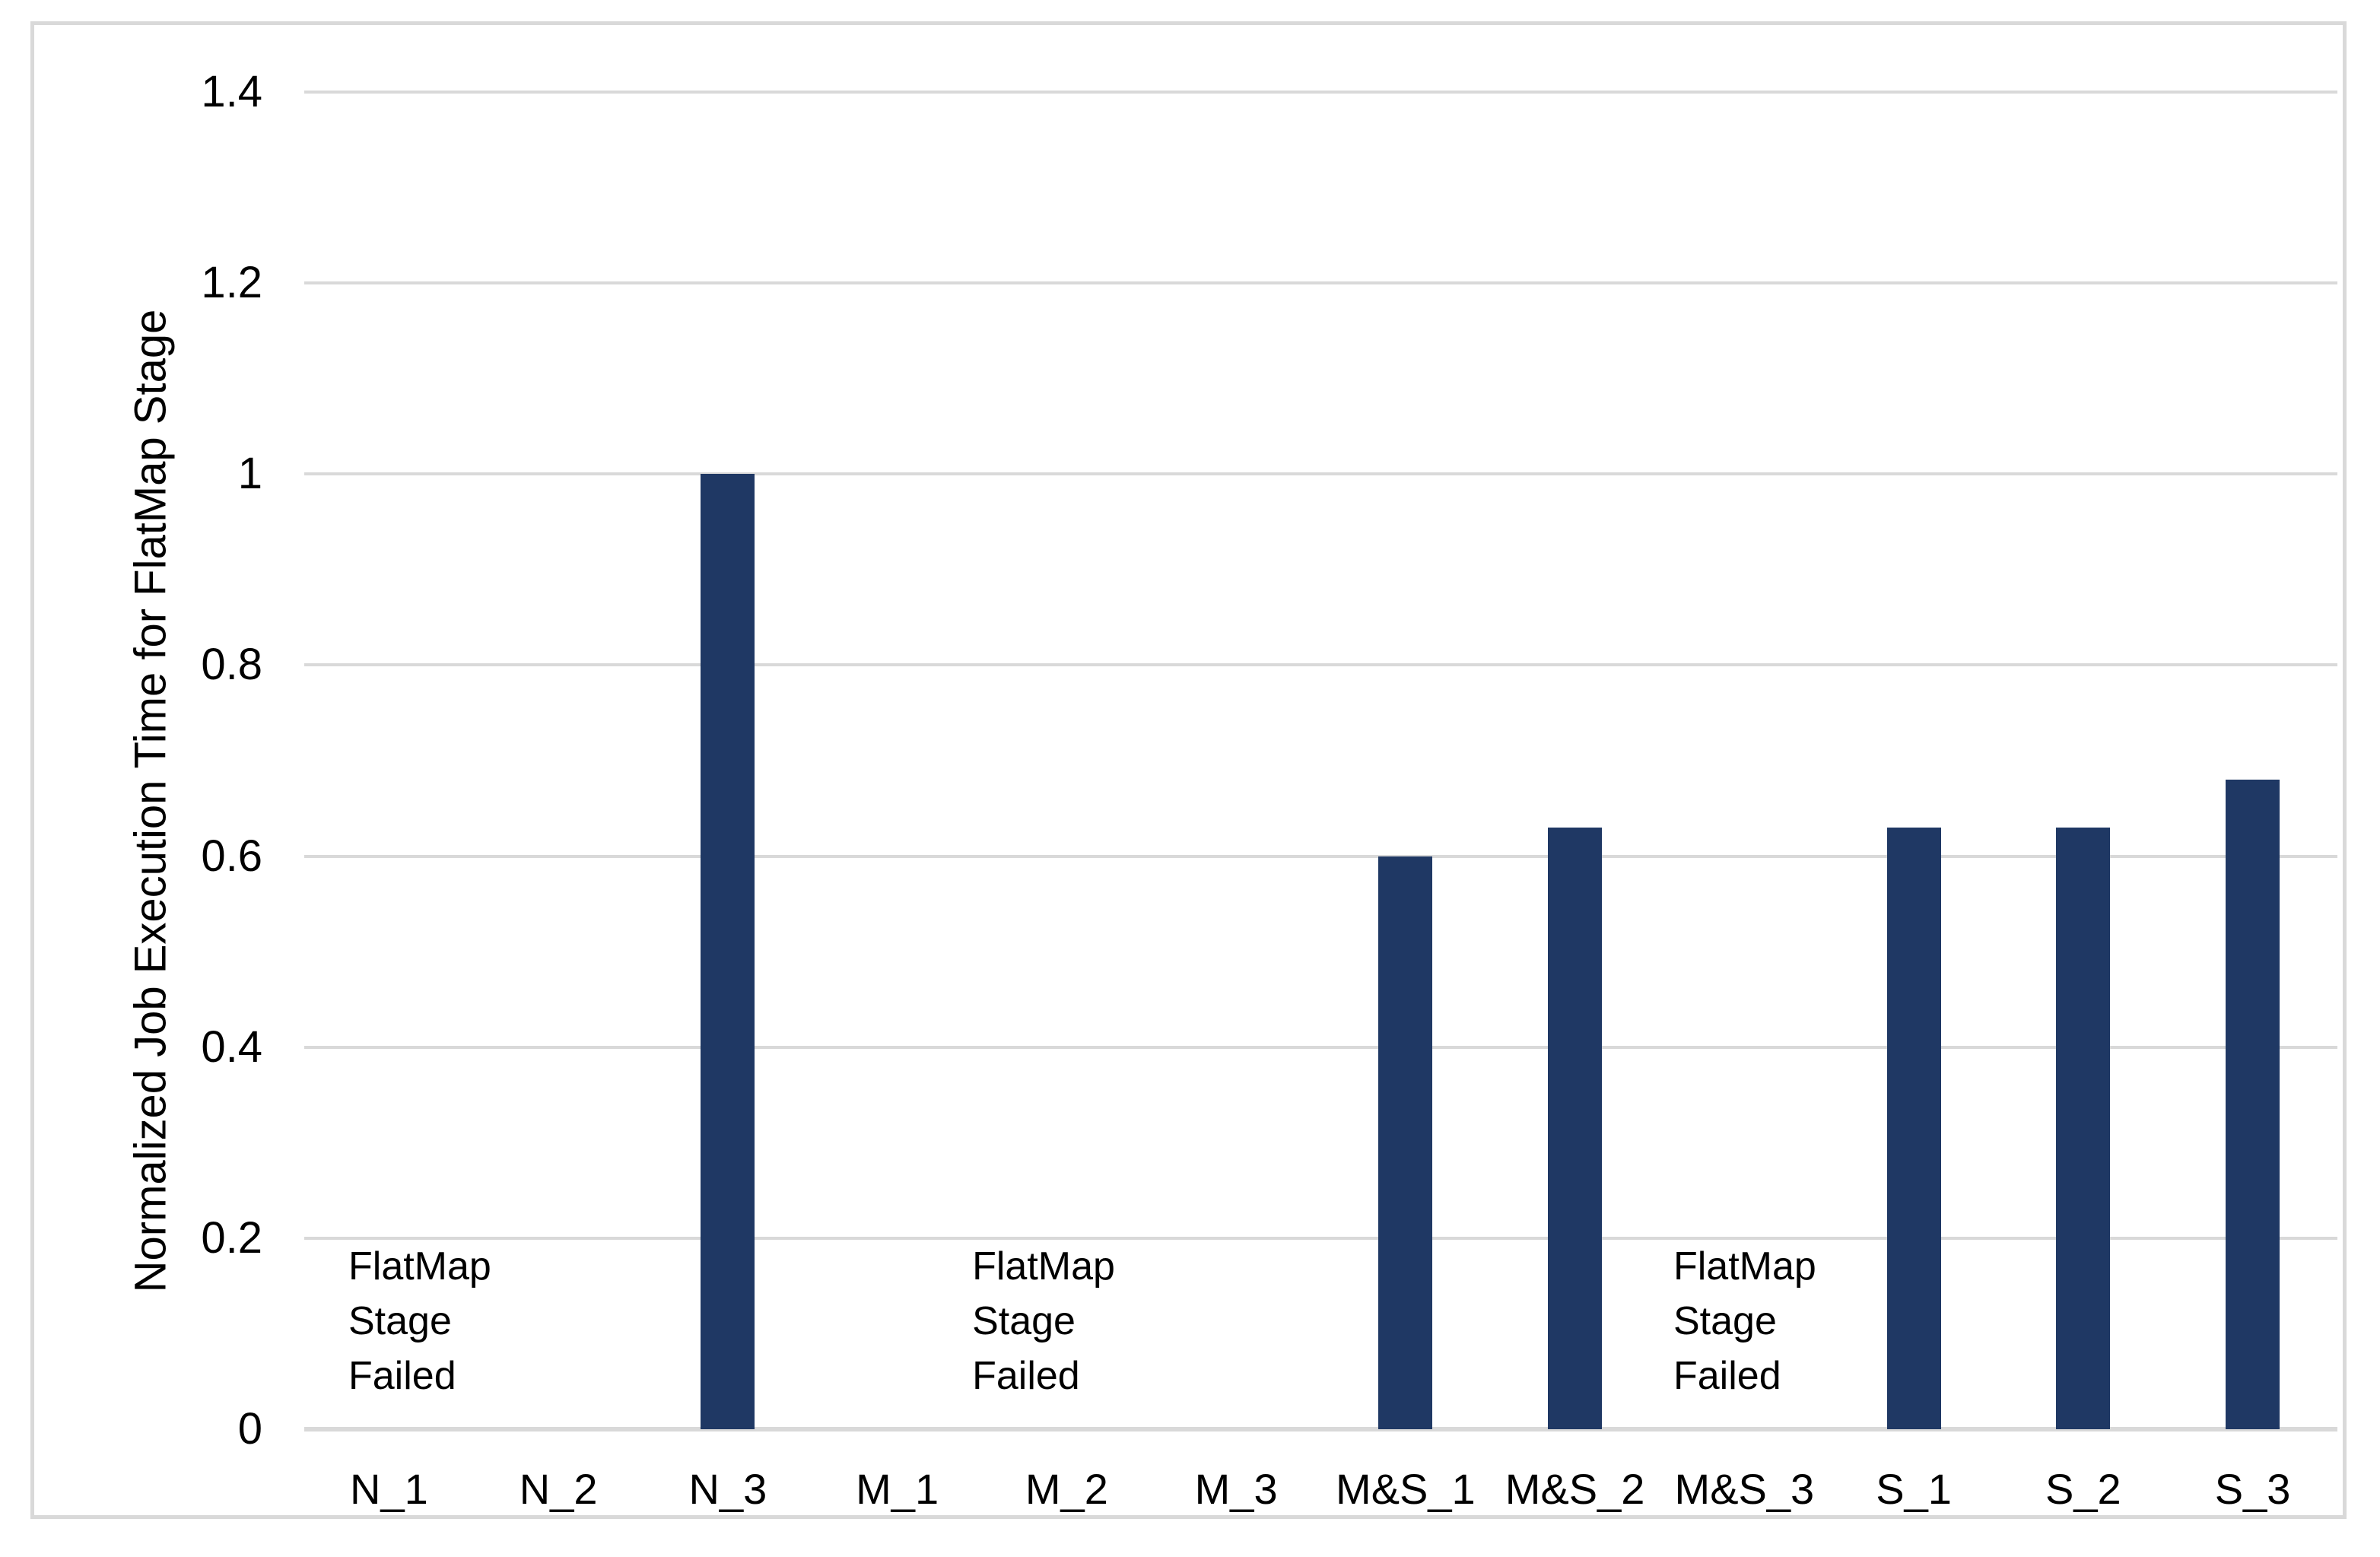  I want to click on y-tick-label: 1.2, so click(232, 283).